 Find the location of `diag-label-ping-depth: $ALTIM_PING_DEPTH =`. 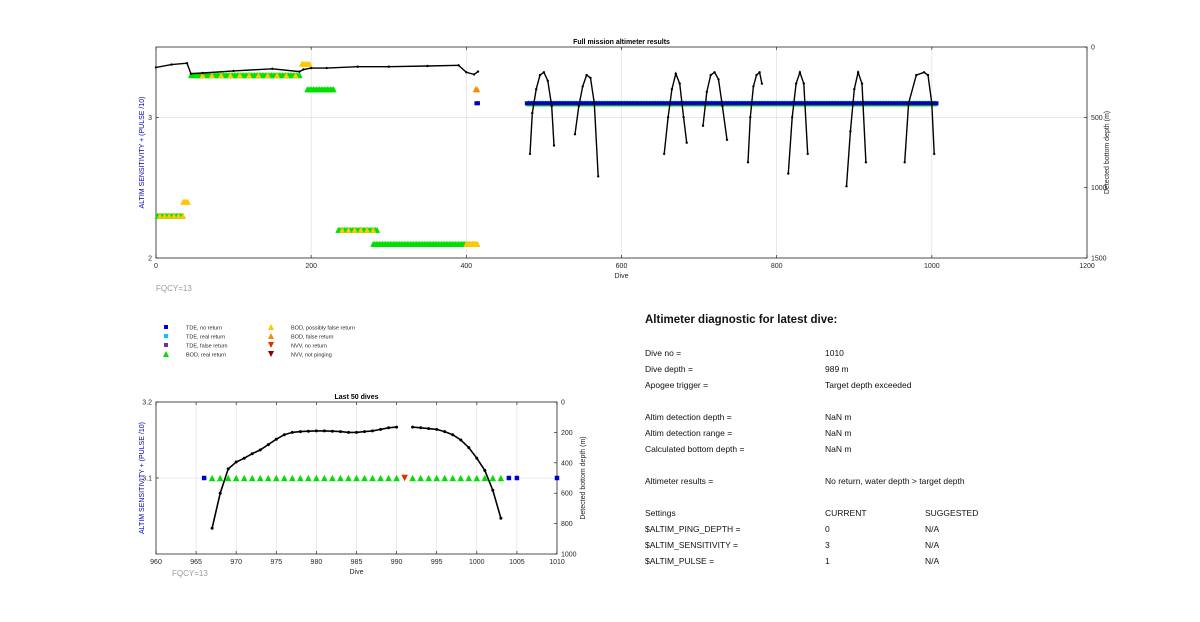

diag-label-ping-depth: $ALTIM_PING_DEPTH = is located at coordinates (693, 529).